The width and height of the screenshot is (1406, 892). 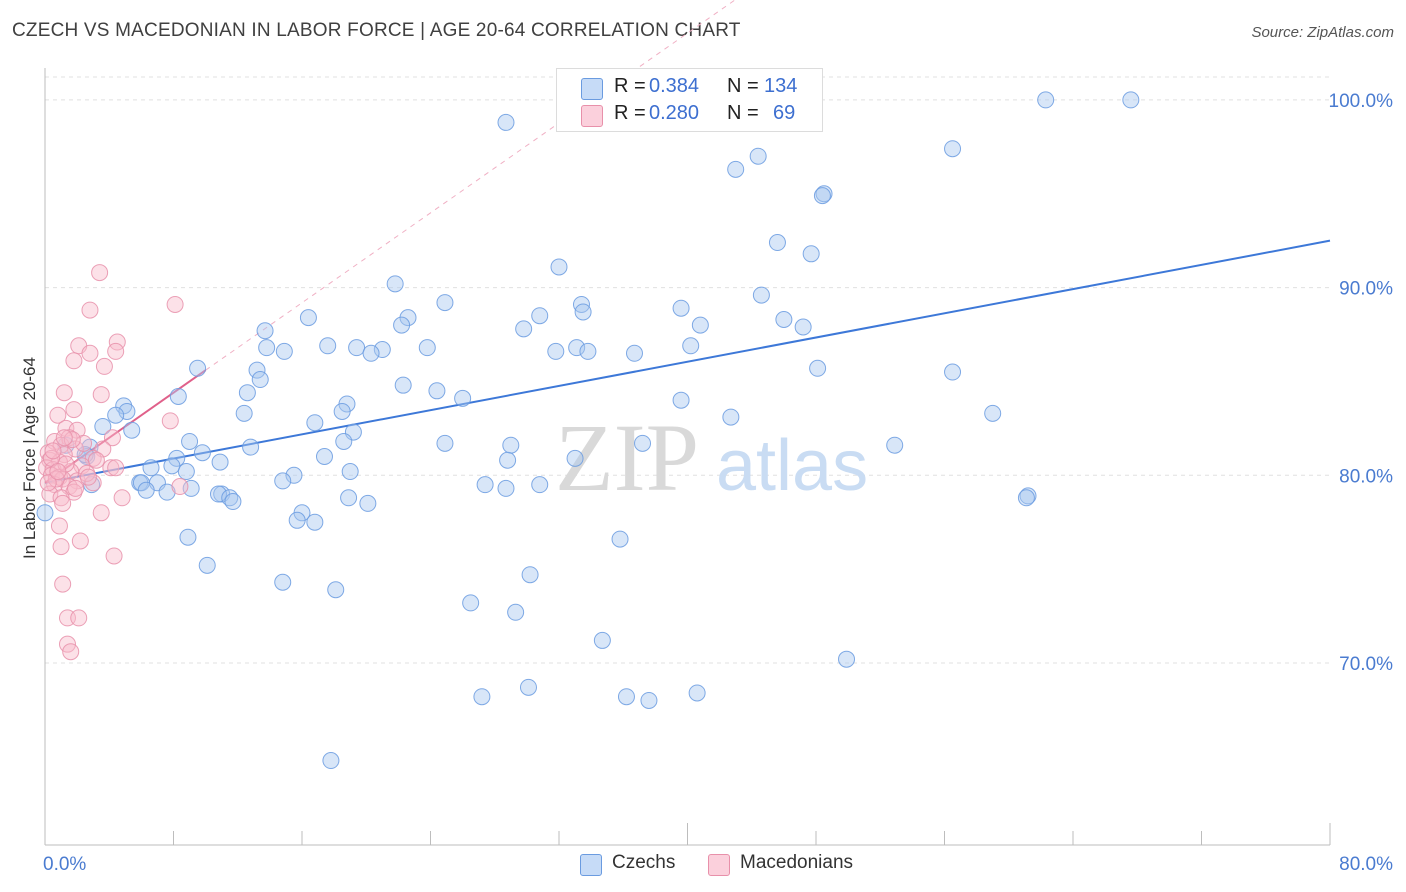 What do you see at coordinates (592, 89) in the screenshot?
I see `legend-swatch-czechs` at bounding box center [592, 89].